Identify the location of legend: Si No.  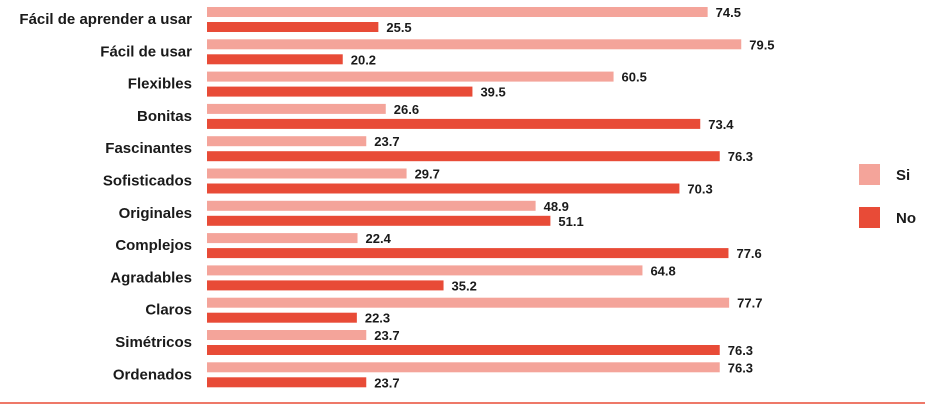
(887, 196).